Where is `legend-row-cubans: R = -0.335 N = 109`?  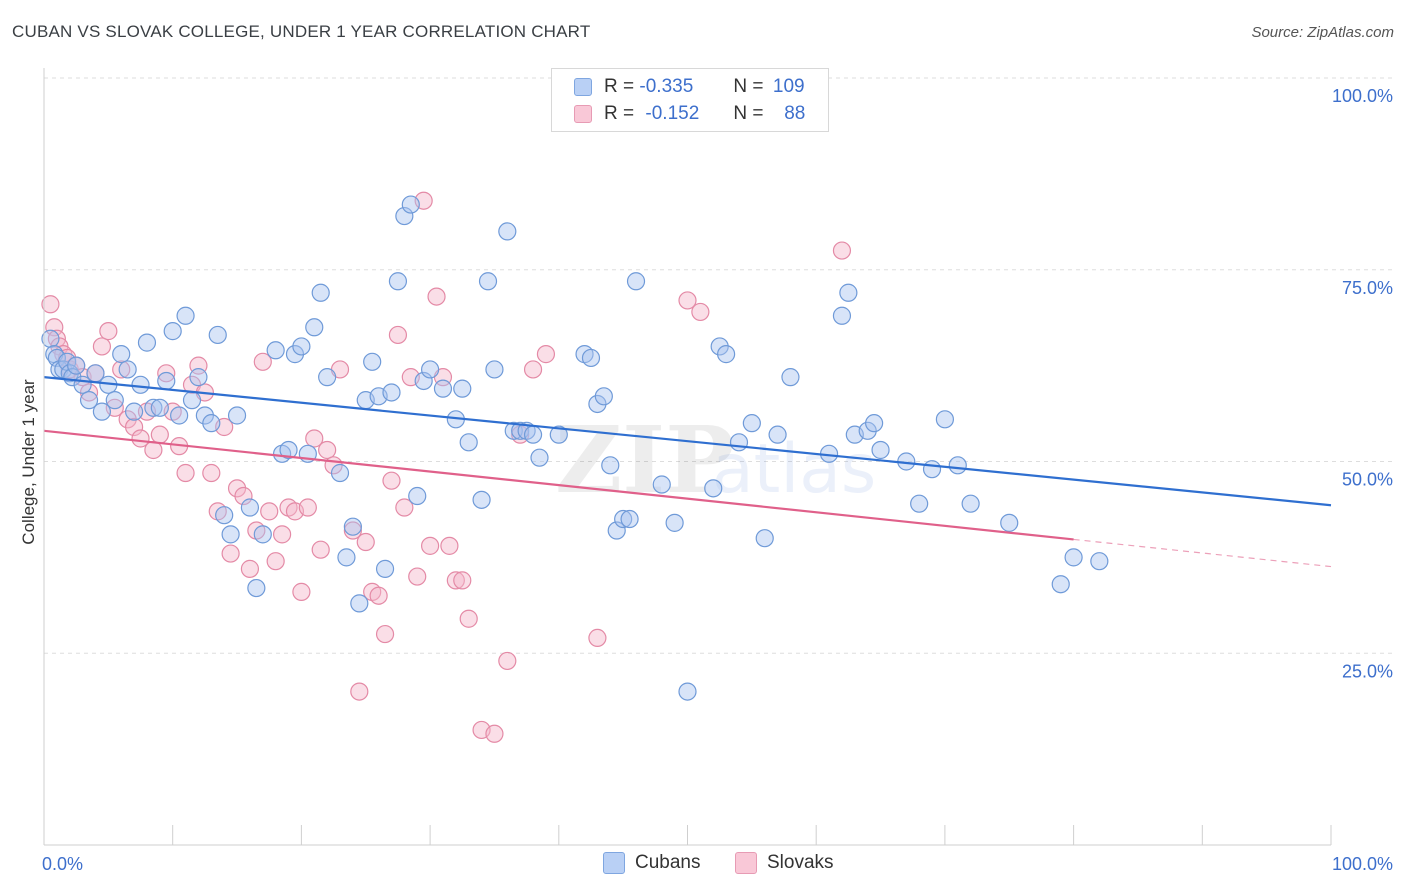
legend-row-cubans: R = -0.335 N = 109 is located at coordinates (691, 87).